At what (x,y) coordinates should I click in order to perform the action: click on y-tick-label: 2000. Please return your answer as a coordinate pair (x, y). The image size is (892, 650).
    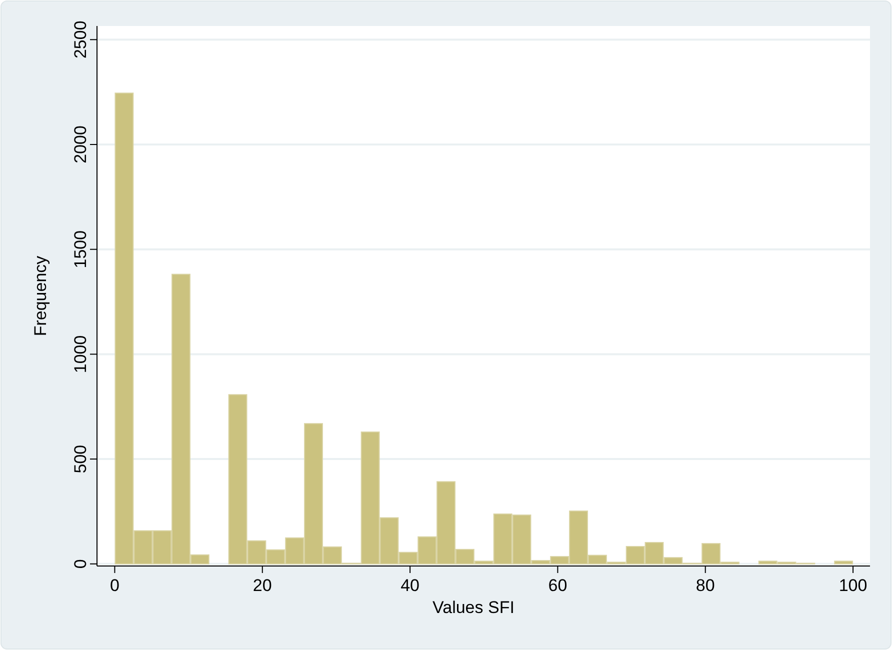
    Looking at the image, I should click on (80, 145).